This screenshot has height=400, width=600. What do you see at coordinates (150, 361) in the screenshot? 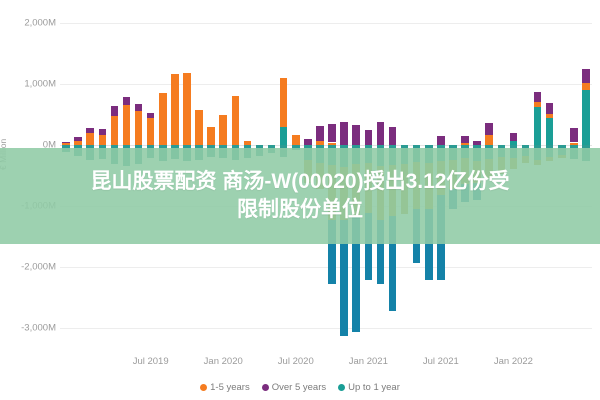
I see `x-axis-tick-label: Jul 2019` at bounding box center [150, 361].